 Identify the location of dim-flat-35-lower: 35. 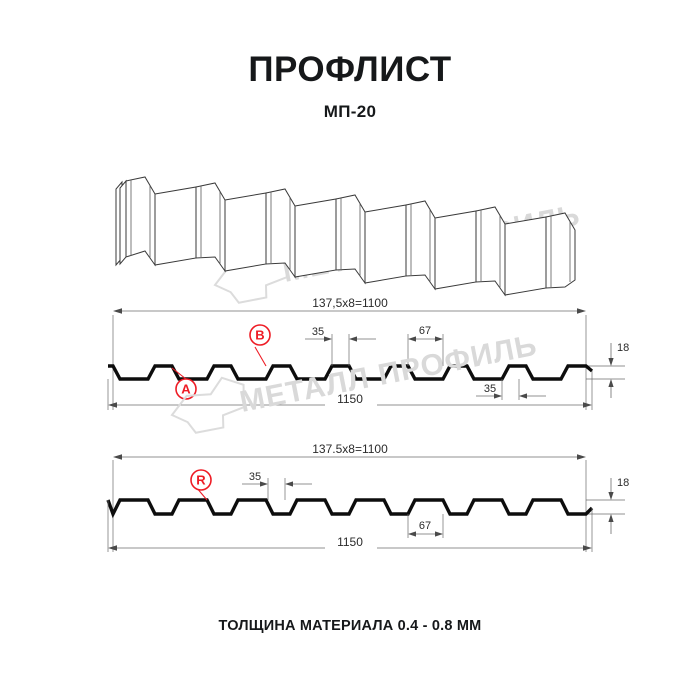
(511, 389).